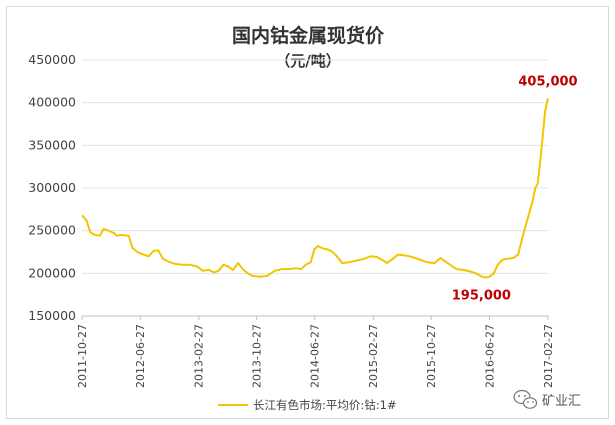  Describe the element at coordinates (548, 356) in the screenshot. I see `x-tick-label: 2017-02-27` at that location.